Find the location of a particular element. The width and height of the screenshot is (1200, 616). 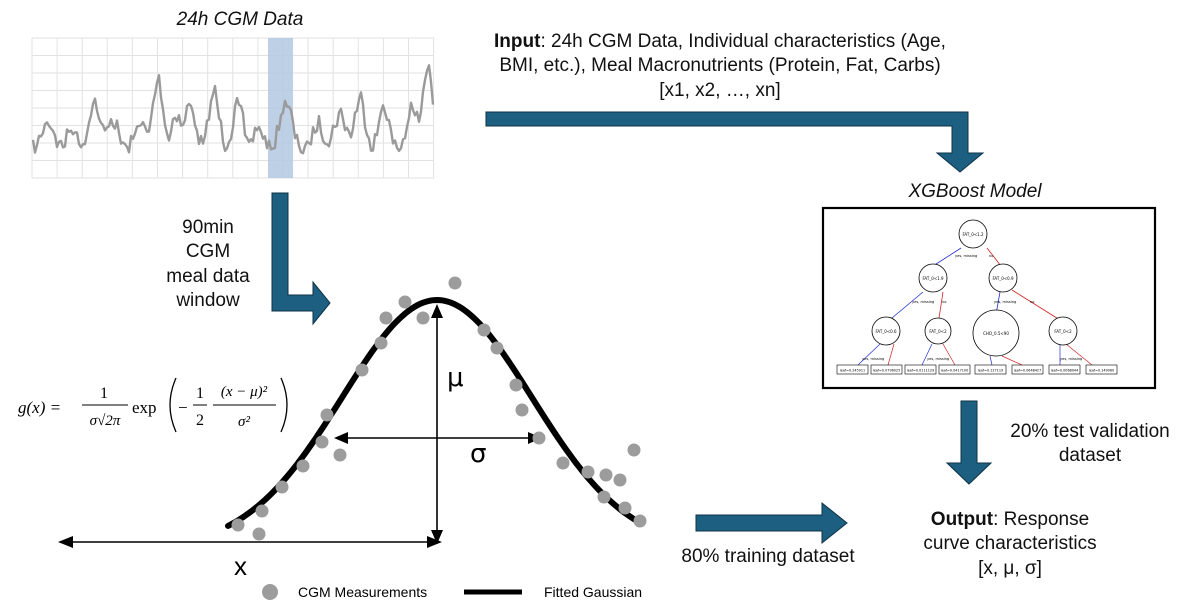

tree-node-label: FAT_0<0.6 is located at coordinates (886, 331).